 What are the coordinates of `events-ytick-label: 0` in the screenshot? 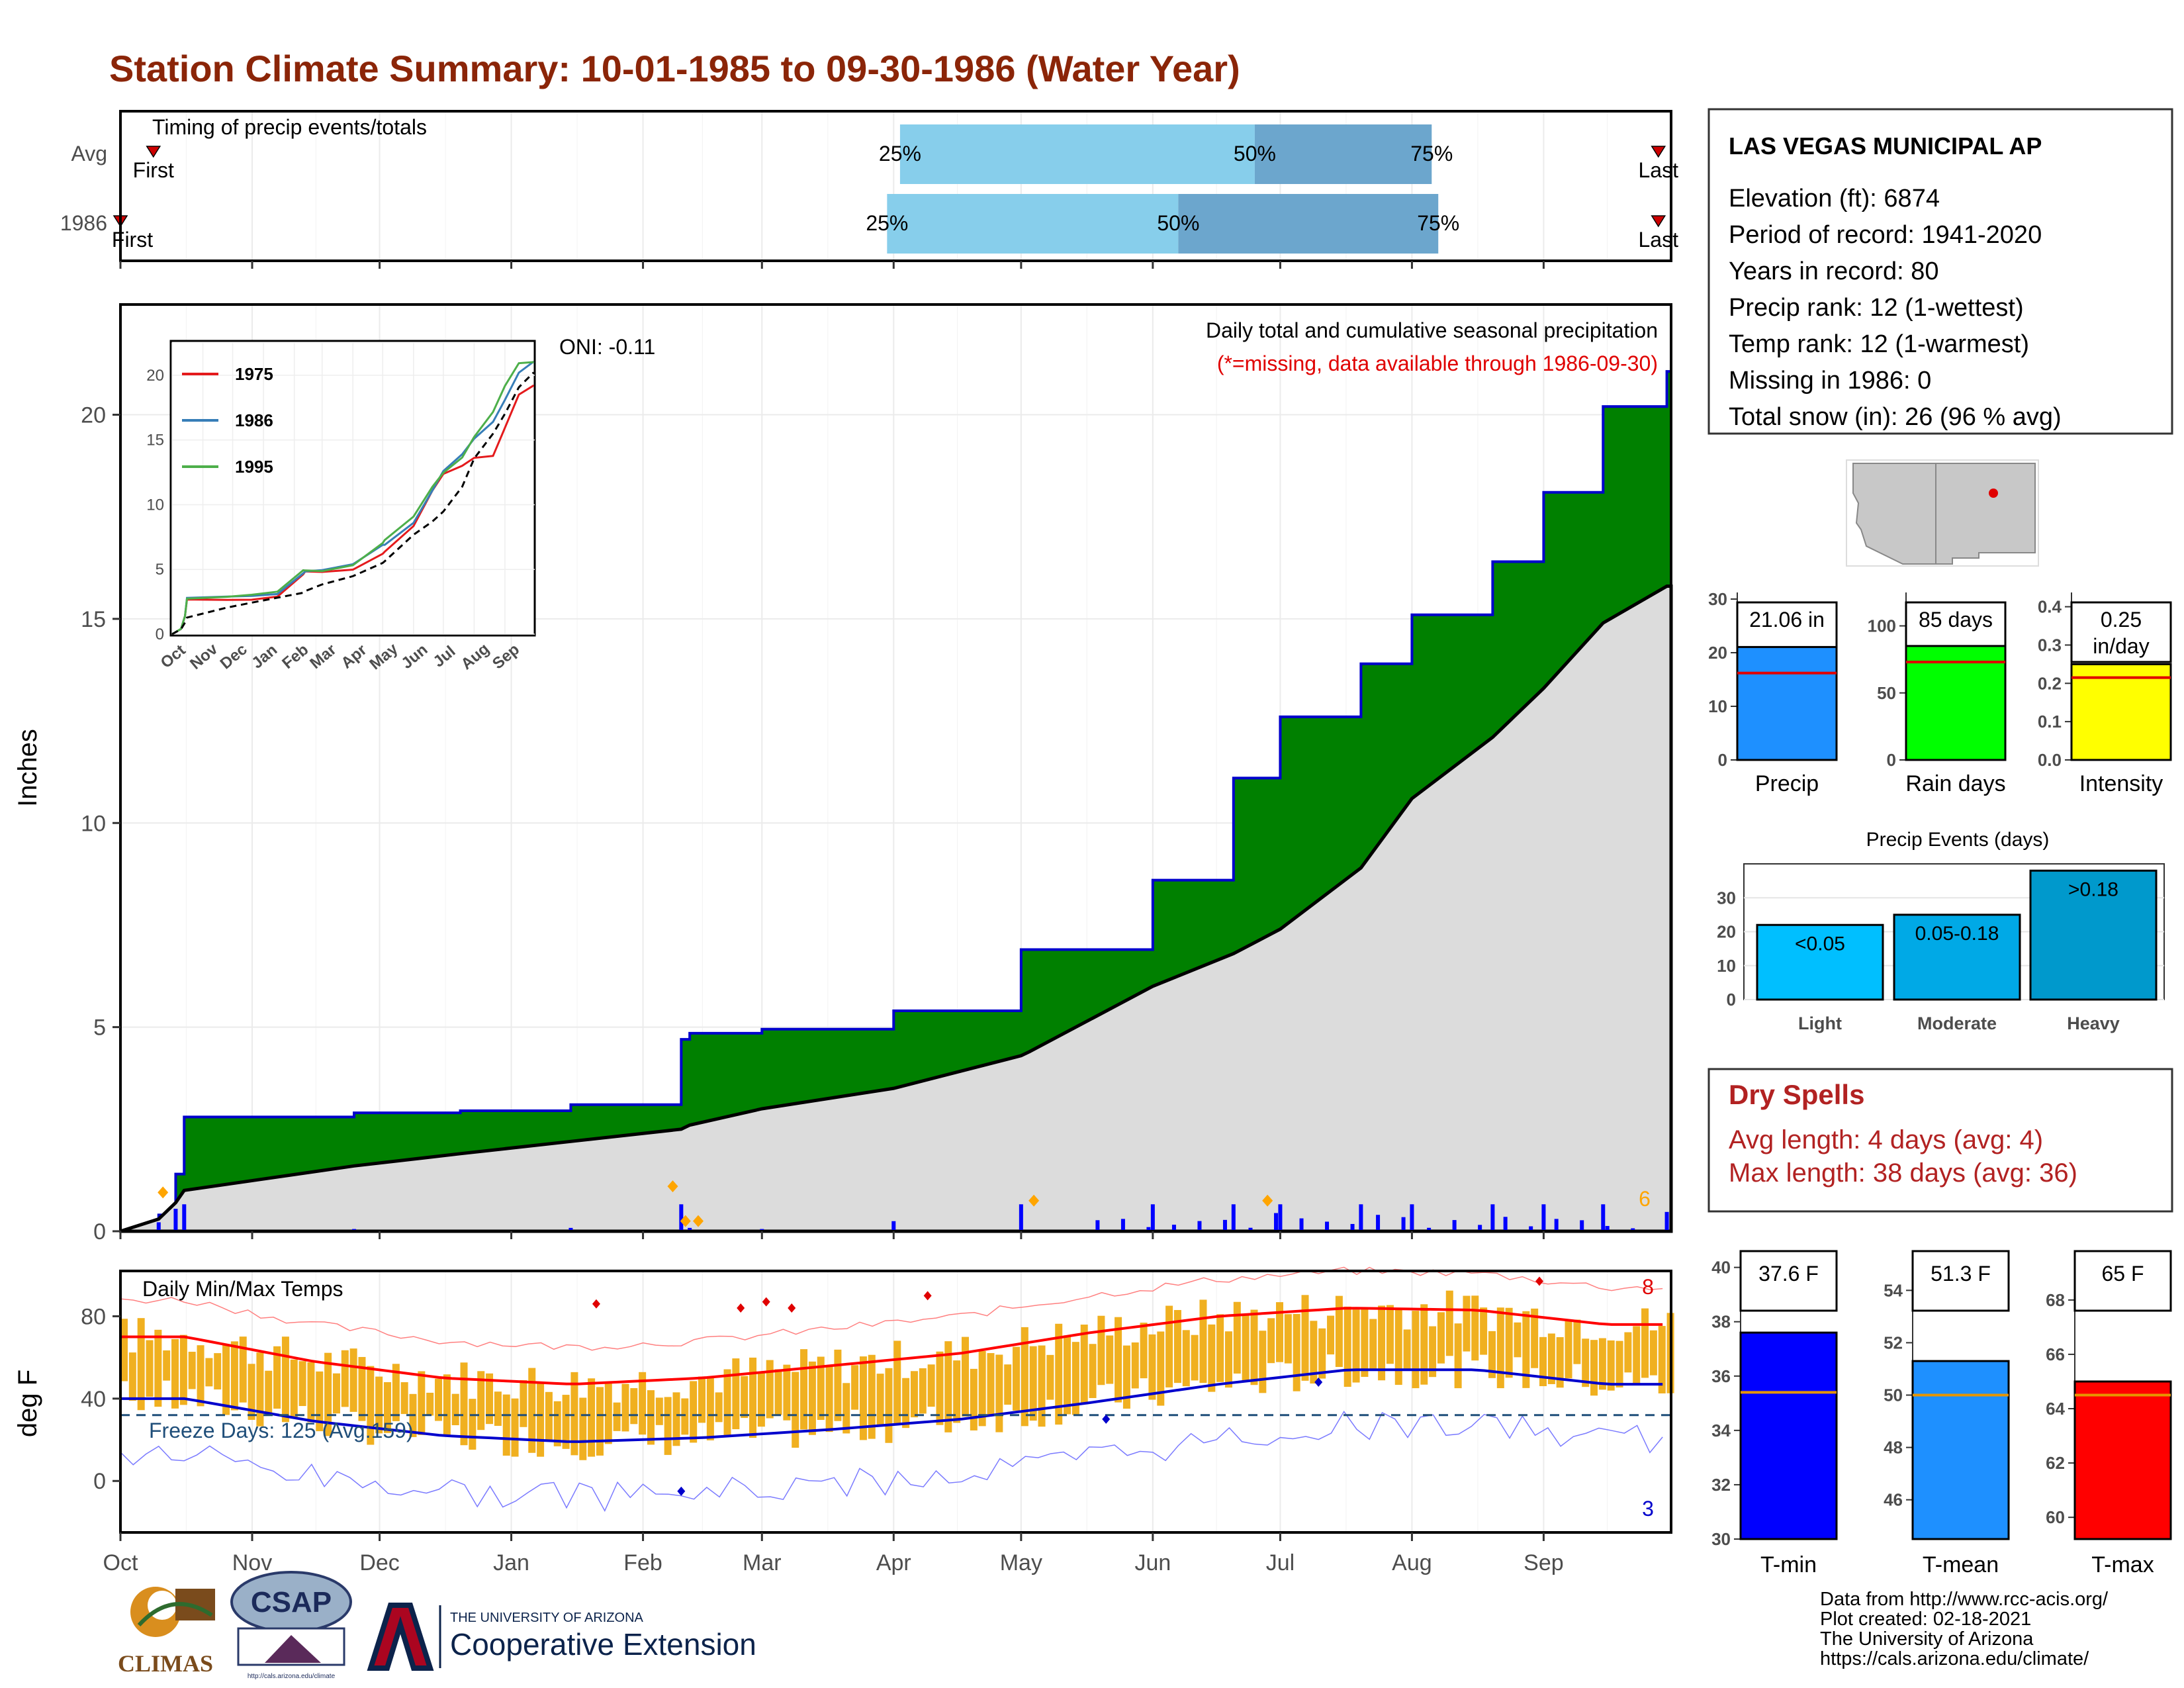 It's located at (1732, 999).